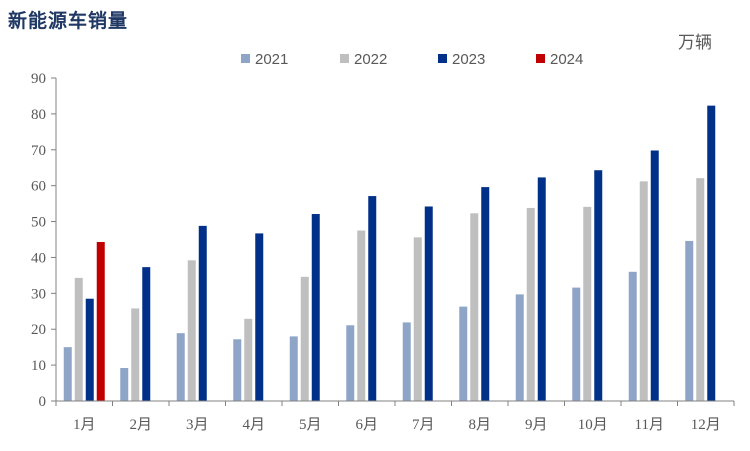 The height and width of the screenshot is (451, 750). What do you see at coordinates (84, 425) in the screenshot?
I see `x-tick-label: 1月` at bounding box center [84, 425].